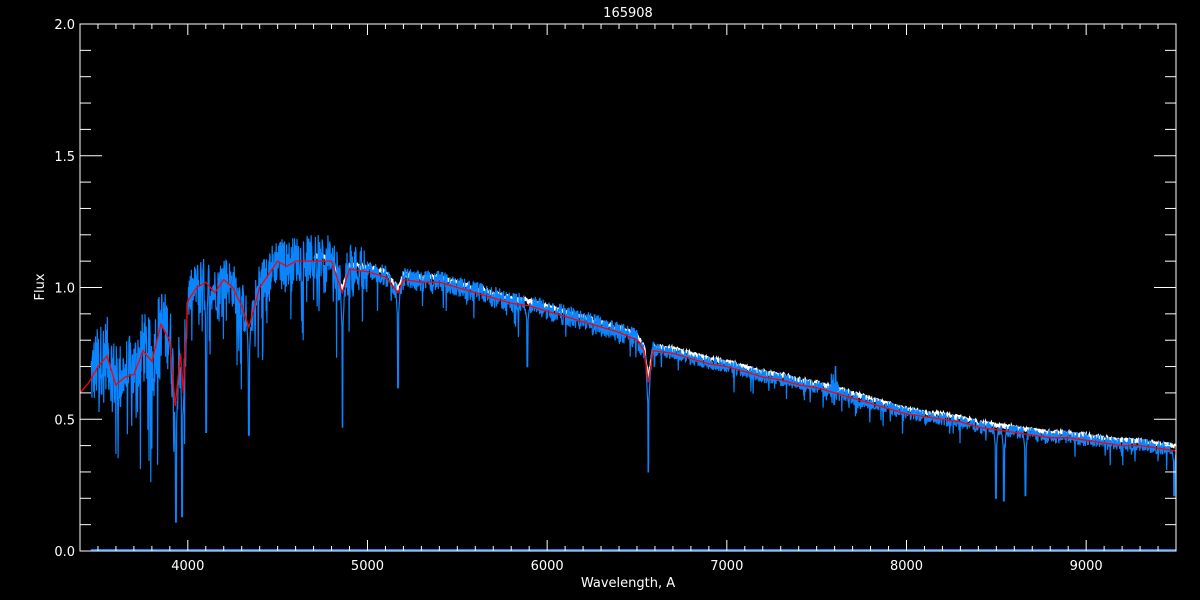  Describe the element at coordinates (64, 552) in the screenshot. I see `y-tick-label: 0.0` at that location.